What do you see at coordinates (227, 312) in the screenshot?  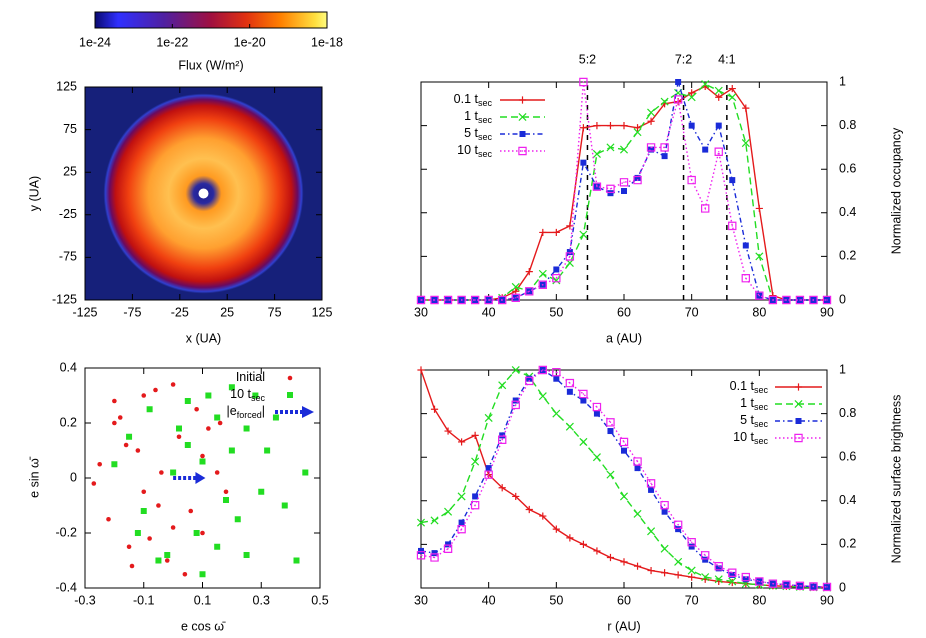 I see `x-tick-label: 25` at bounding box center [227, 312].